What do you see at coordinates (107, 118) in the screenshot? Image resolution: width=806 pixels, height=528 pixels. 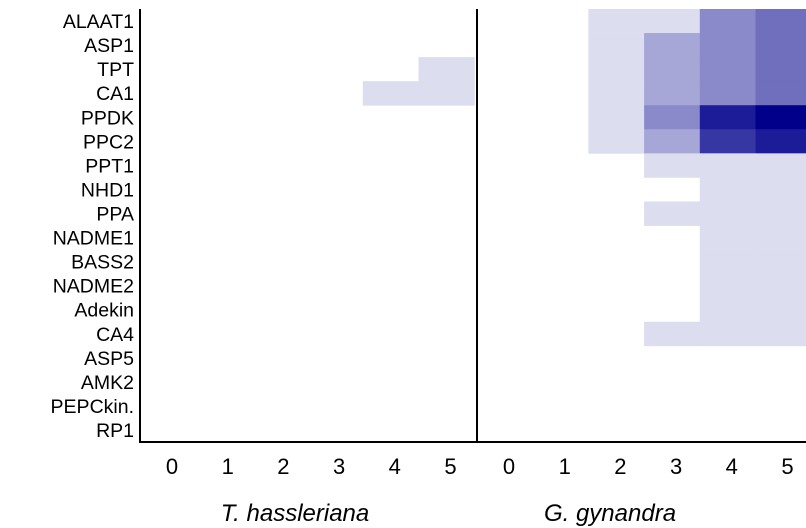 I see `gene-label: PPDK` at bounding box center [107, 118].